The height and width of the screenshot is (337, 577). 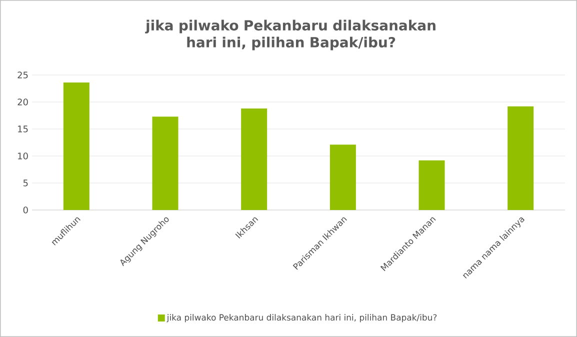 What do you see at coordinates (23, 75) in the screenshot?
I see `y-tick-label: 25` at bounding box center [23, 75].